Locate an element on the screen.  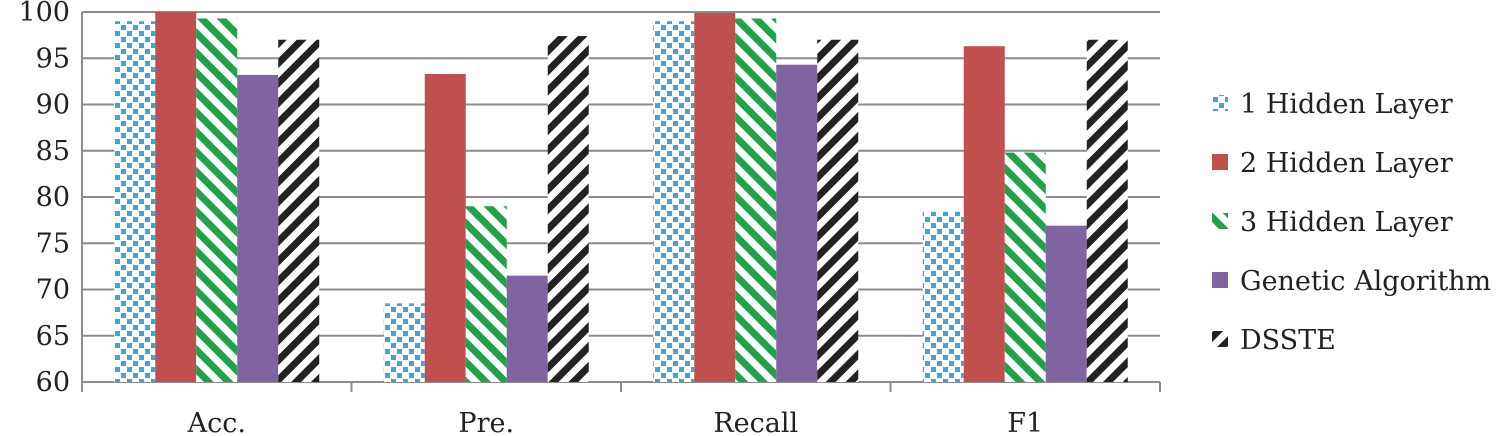
bar-1-hidden-layer-recall is located at coordinates (674, 201).